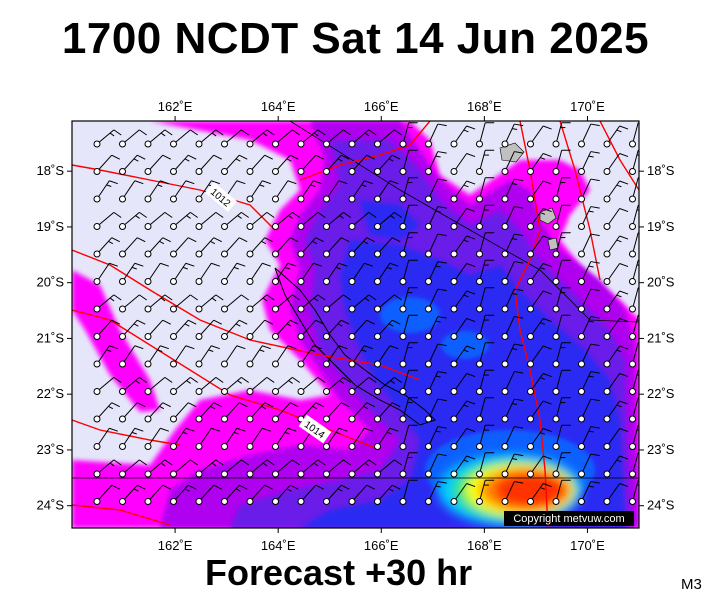 This screenshot has height=600, width=711. What do you see at coordinates (569, 518) in the screenshot?
I see `copyright-box` at bounding box center [569, 518].